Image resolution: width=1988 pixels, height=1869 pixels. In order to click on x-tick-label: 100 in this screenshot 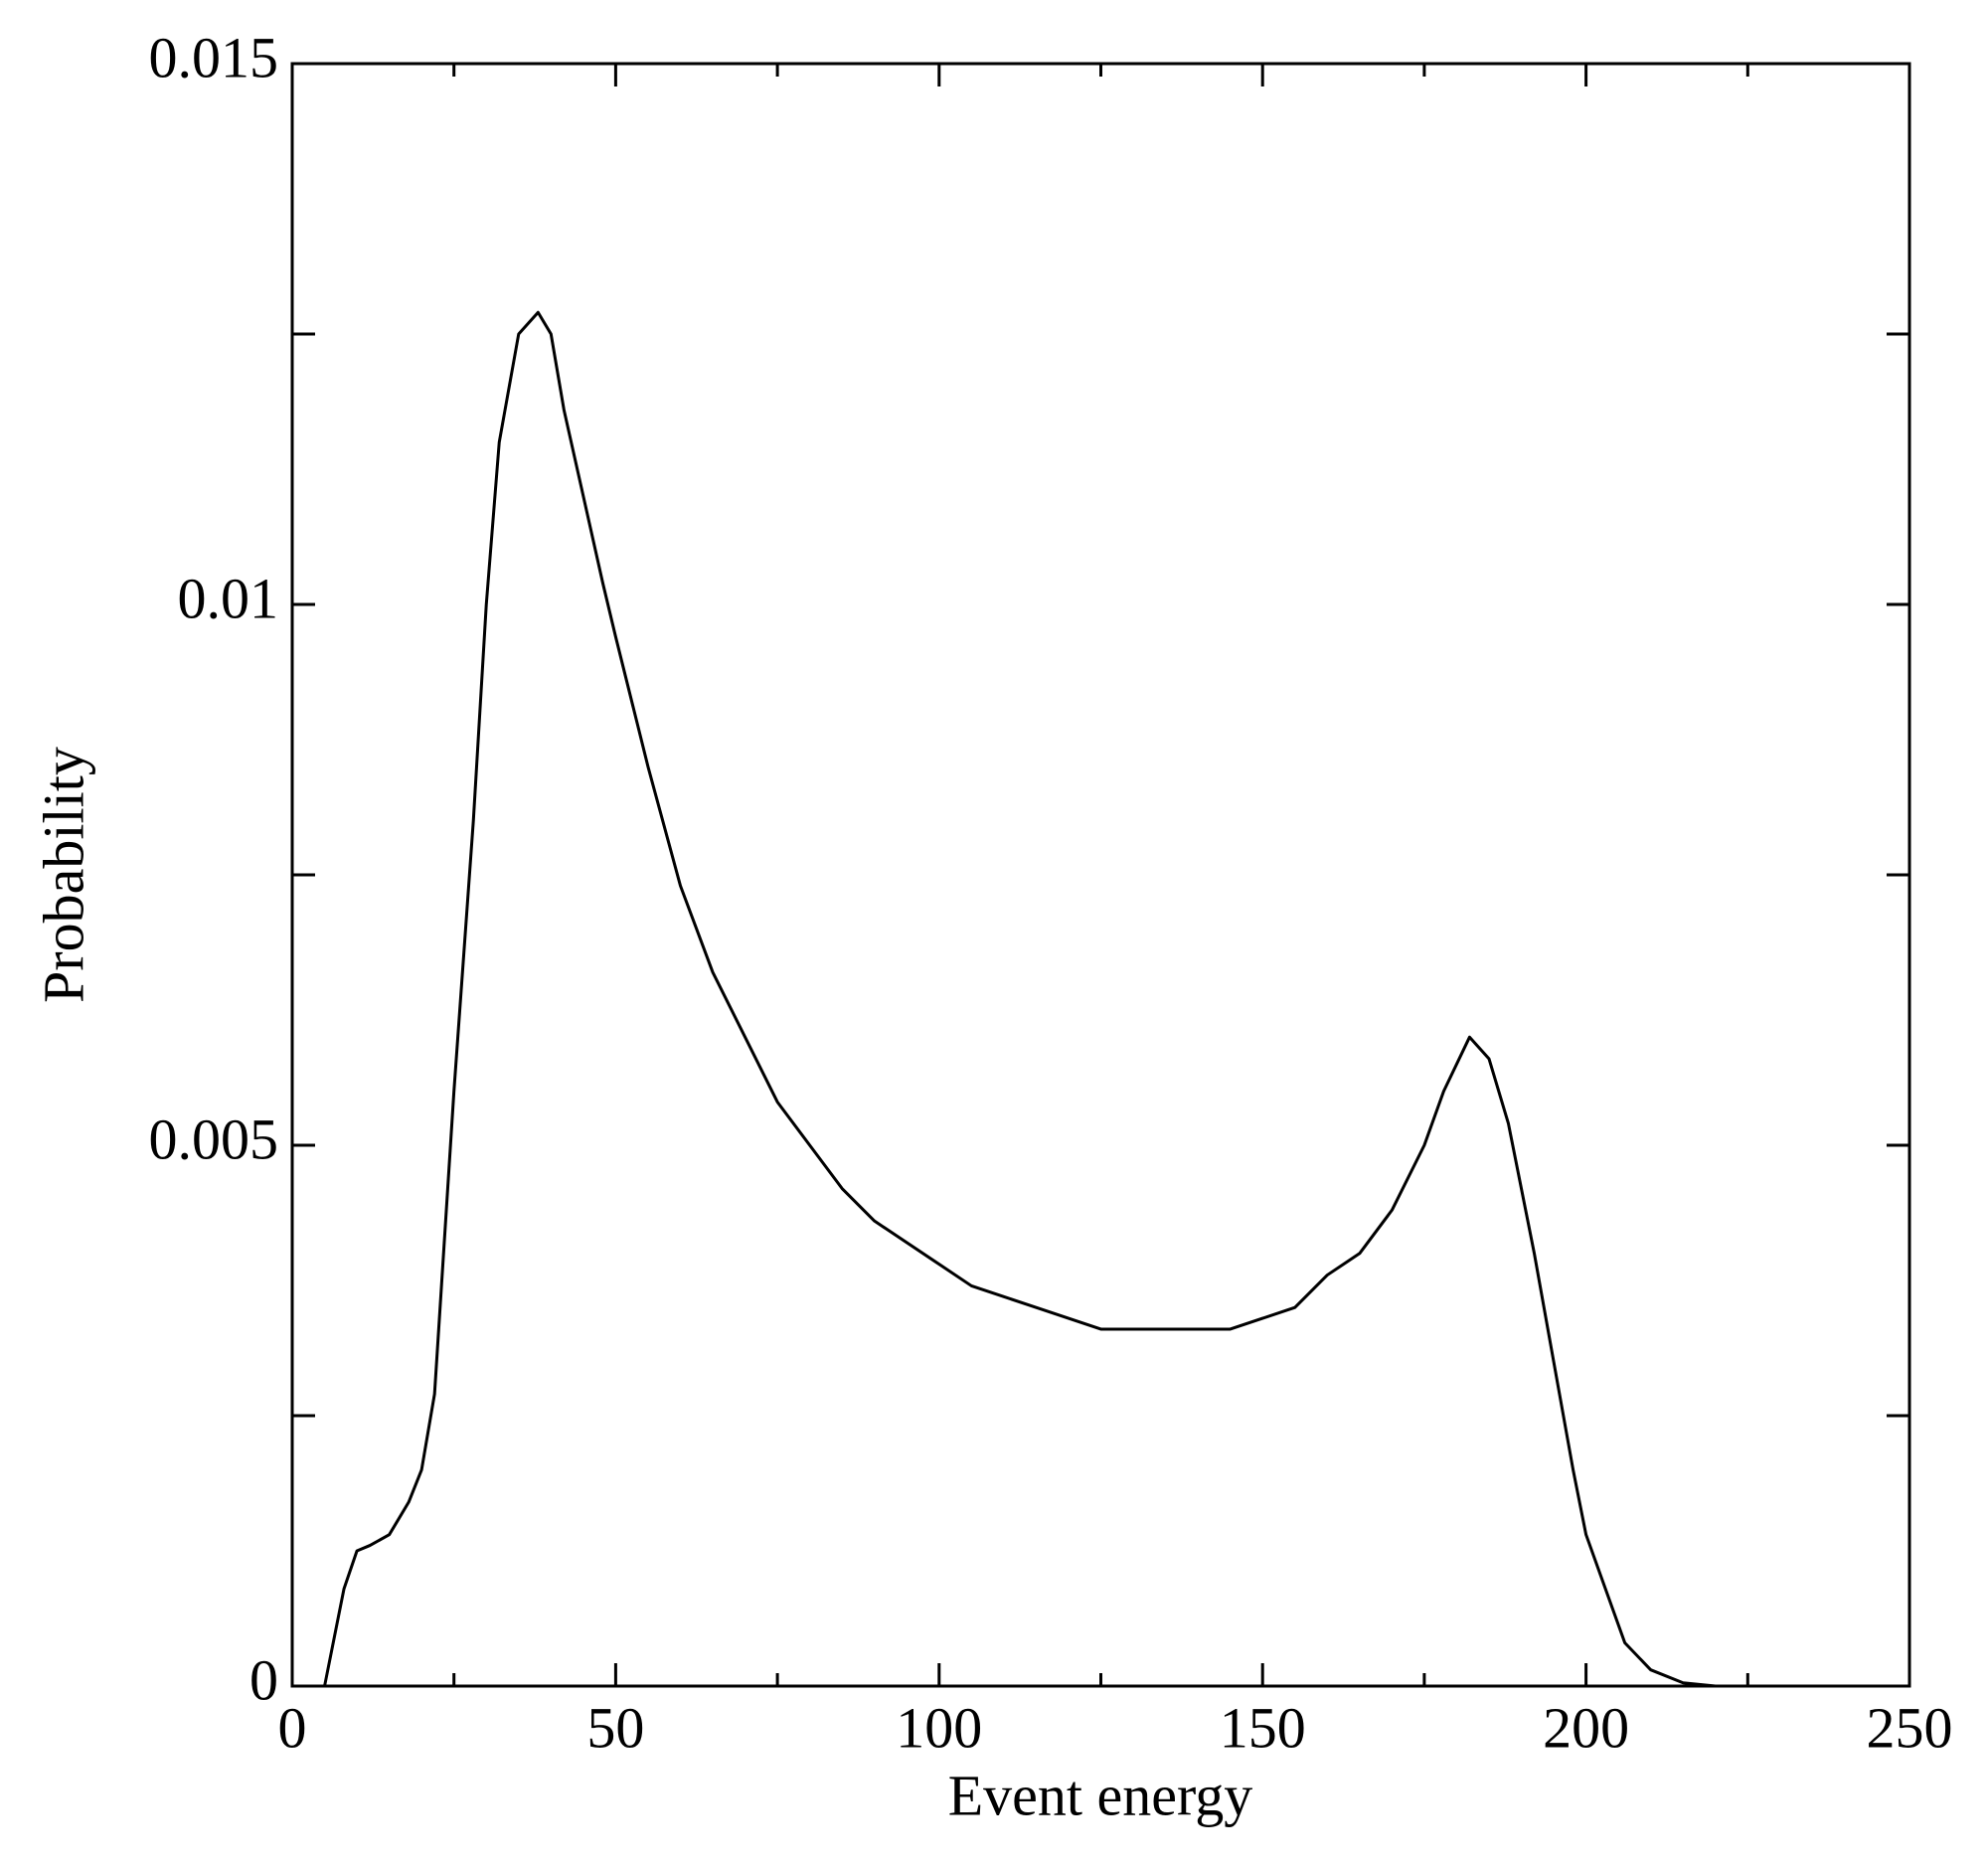, I will do `click(939, 1727)`.